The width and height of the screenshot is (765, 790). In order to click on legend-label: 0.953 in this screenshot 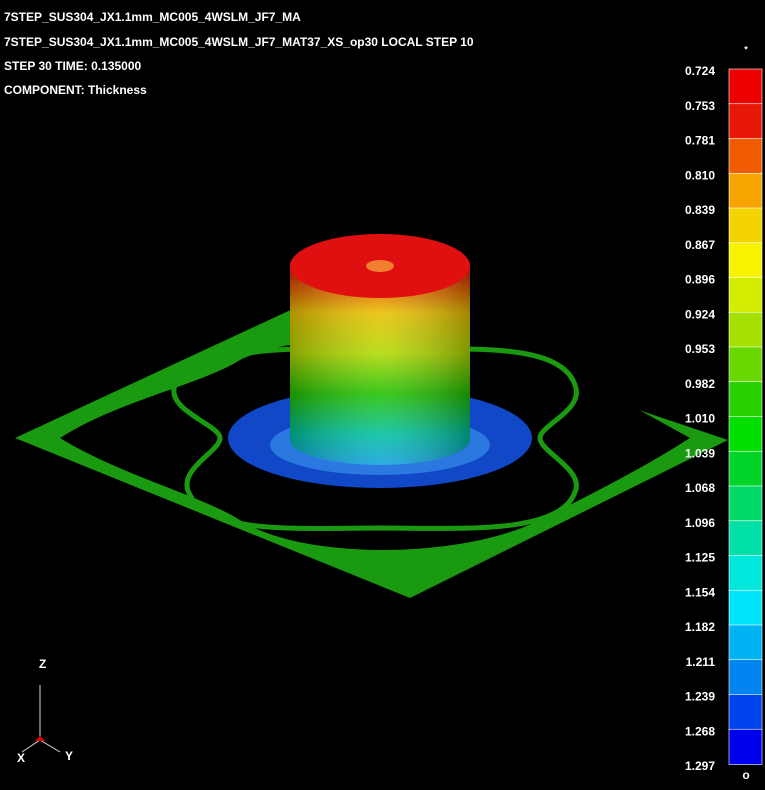, I will do `click(700, 349)`.